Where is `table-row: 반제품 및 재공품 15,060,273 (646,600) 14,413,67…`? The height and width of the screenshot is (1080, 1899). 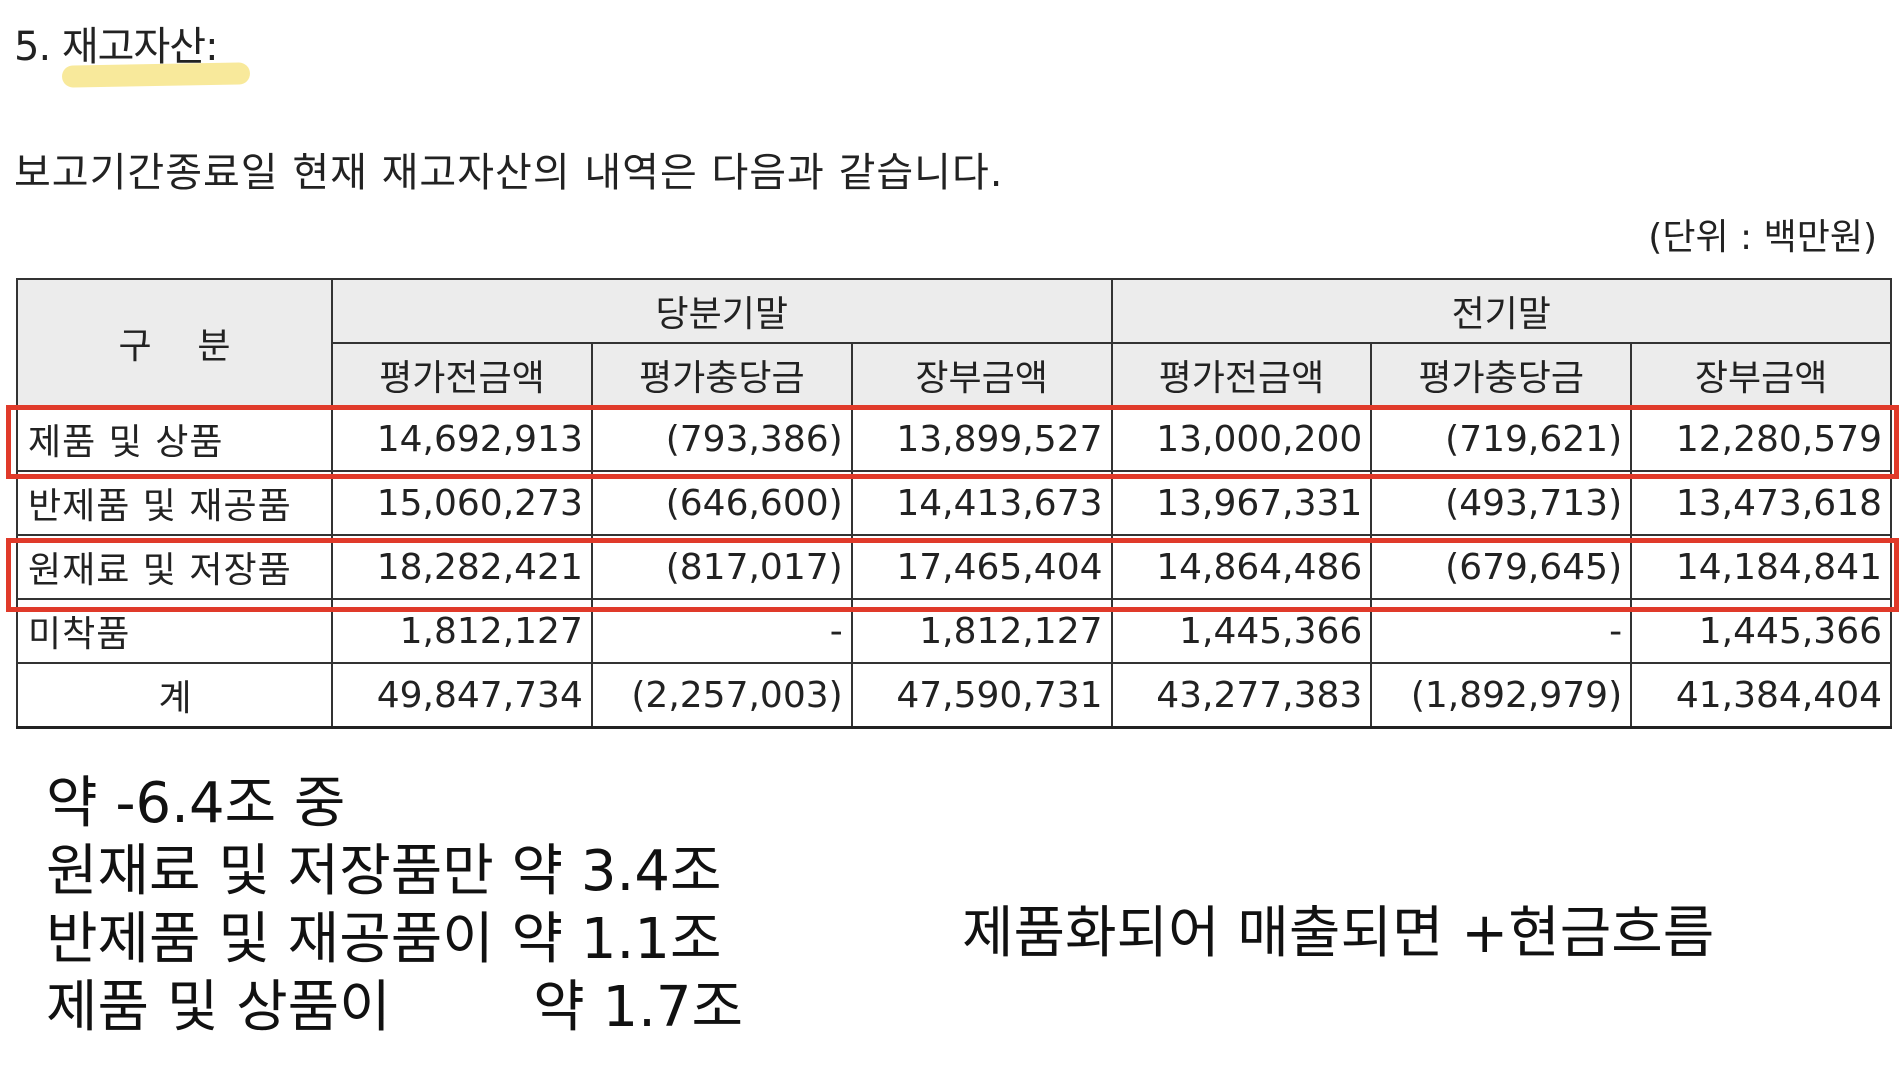 table-row: 반제품 및 재공품 15,060,273 (646,600) 14,413,67… is located at coordinates (953, 503).